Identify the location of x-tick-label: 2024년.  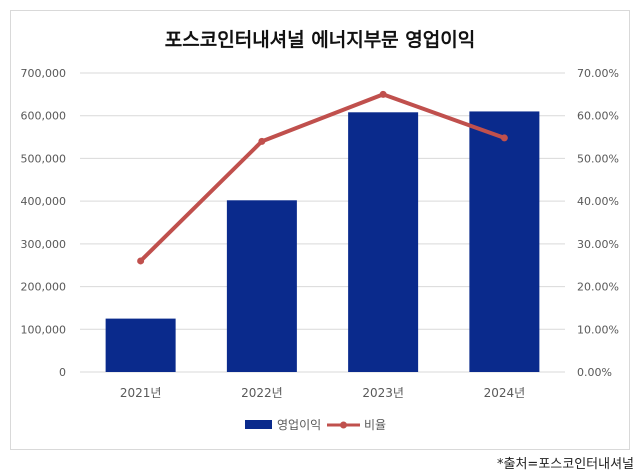
(505, 393).